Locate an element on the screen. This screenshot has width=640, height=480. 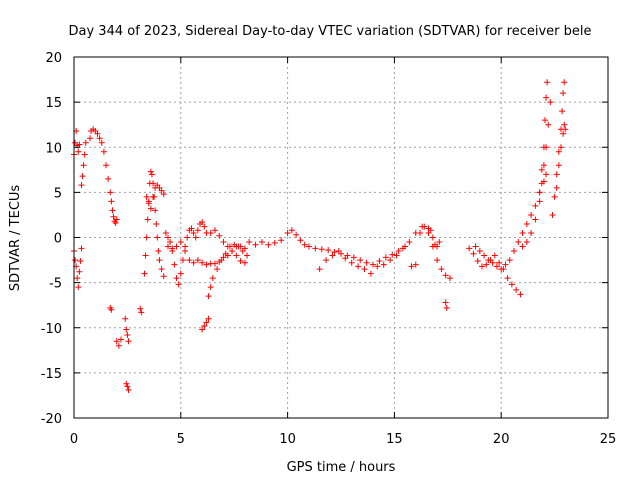
y-axis-label: SDTVAR / TECUs is located at coordinates (15, 238).